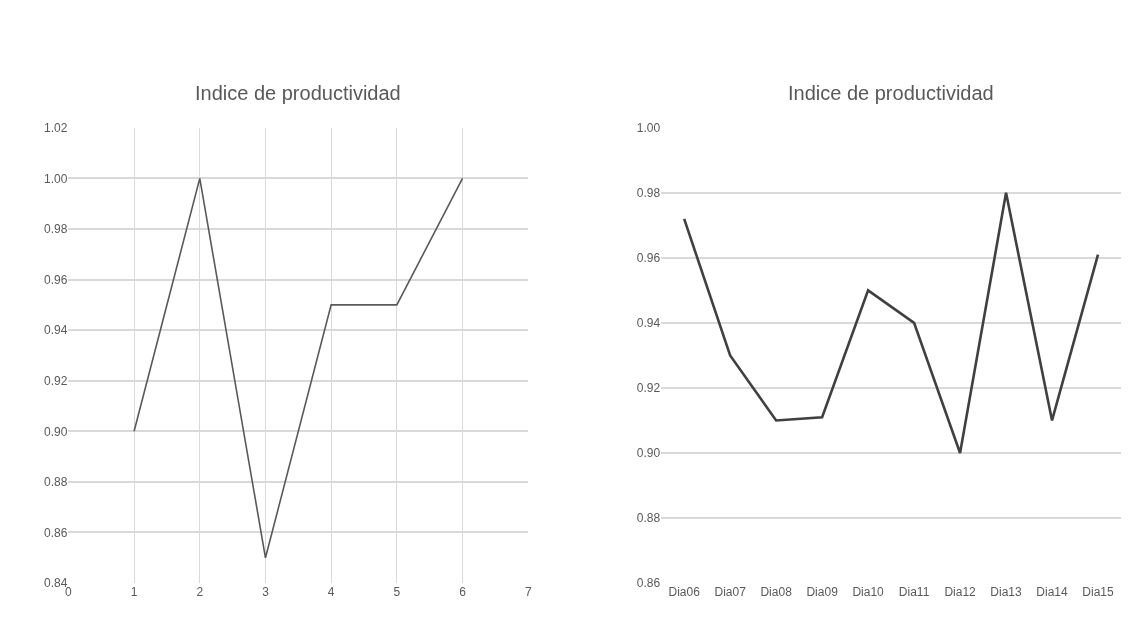 The width and height of the screenshot is (1136, 639). What do you see at coordinates (331, 592) in the screenshot?
I see `x-tick-label: 4` at bounding box center [331, 592].